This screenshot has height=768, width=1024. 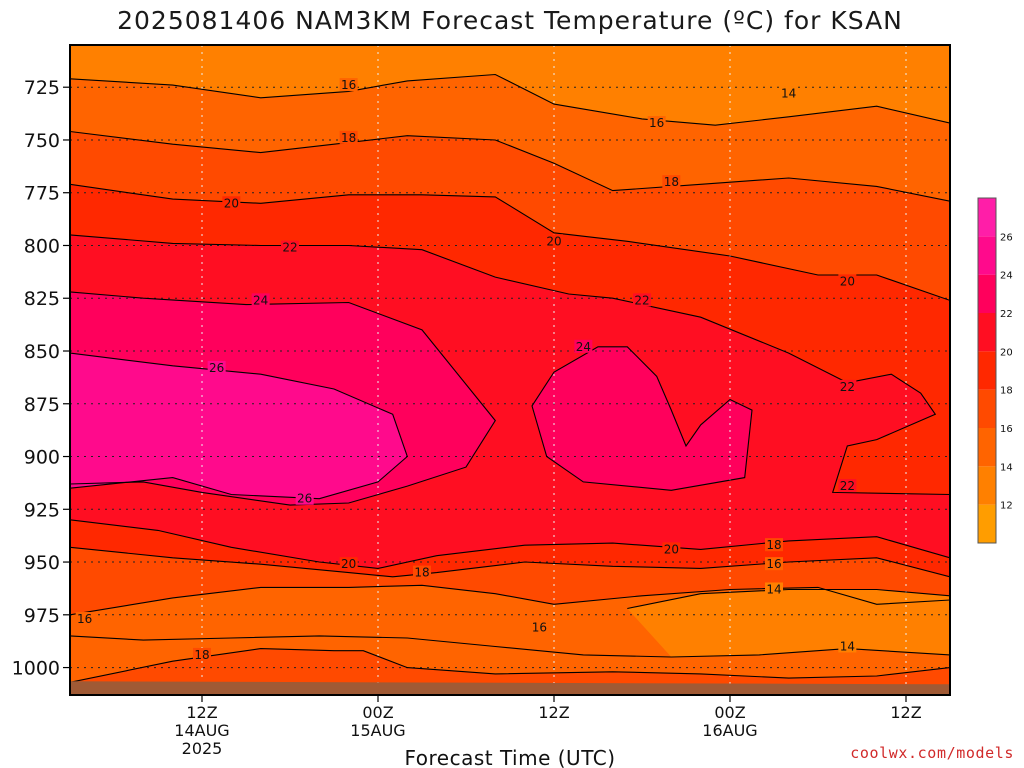 I want to click on colorbar-label: 20, so click(x=1006, y=352).